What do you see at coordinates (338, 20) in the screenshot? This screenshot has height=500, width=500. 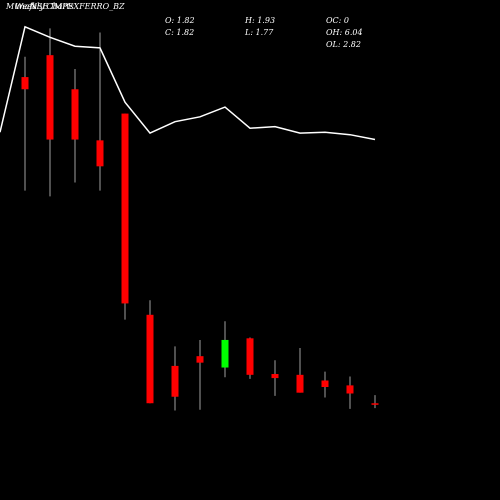 I see `oc-value: OC: 0` at bounding box center [338, 20].